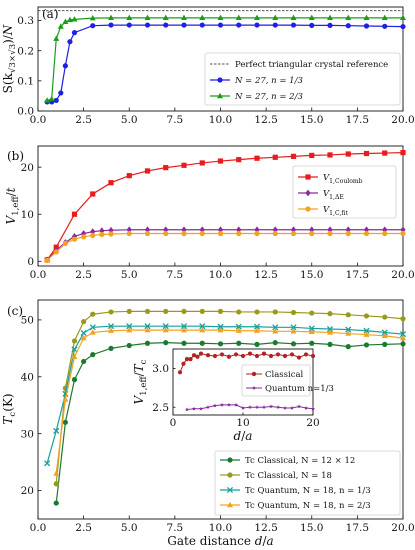  Describe the element at coordinates (8, 30) in the screenshot. I see `y-axis-label-part: N` at that location.